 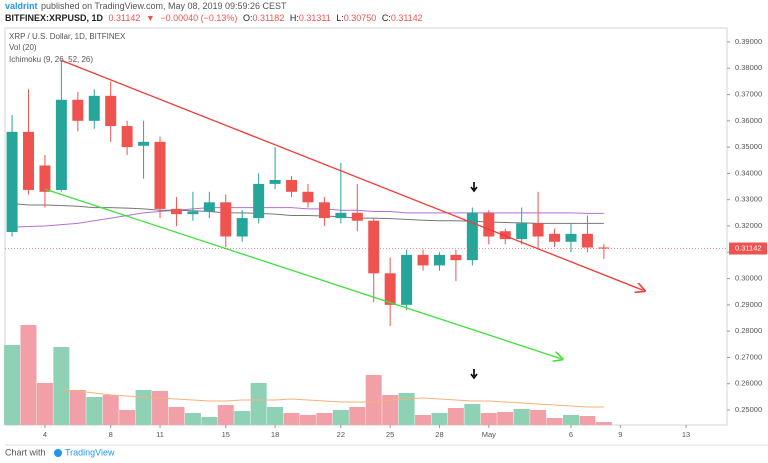 I want to click on y-tick-label: 0.30000, so click(x=748, y=278).